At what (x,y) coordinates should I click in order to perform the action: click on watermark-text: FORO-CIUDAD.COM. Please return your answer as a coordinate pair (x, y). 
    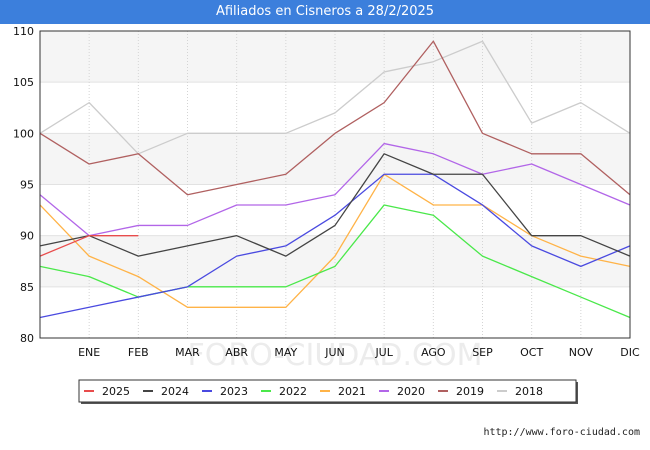
    Looking at the image, I should click on (335, 355).